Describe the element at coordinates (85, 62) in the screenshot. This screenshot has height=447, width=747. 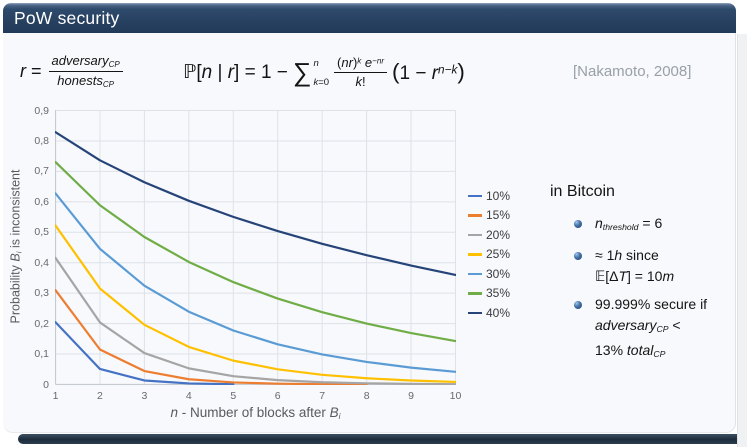
I see `fraction-numerator: adversaryCP` at that location.